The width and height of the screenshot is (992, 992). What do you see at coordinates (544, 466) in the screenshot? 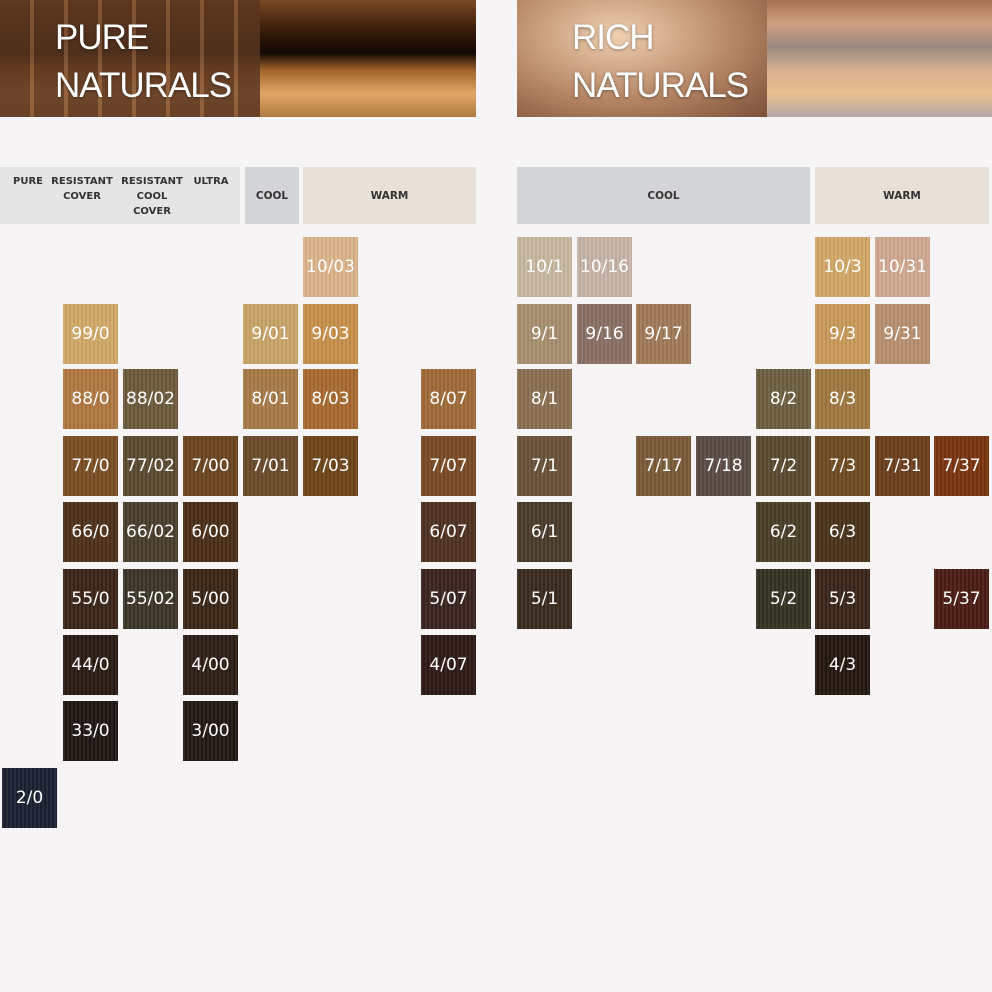
I see `color-swatch-7-1: 7/1` at bounding box center [544, 466].